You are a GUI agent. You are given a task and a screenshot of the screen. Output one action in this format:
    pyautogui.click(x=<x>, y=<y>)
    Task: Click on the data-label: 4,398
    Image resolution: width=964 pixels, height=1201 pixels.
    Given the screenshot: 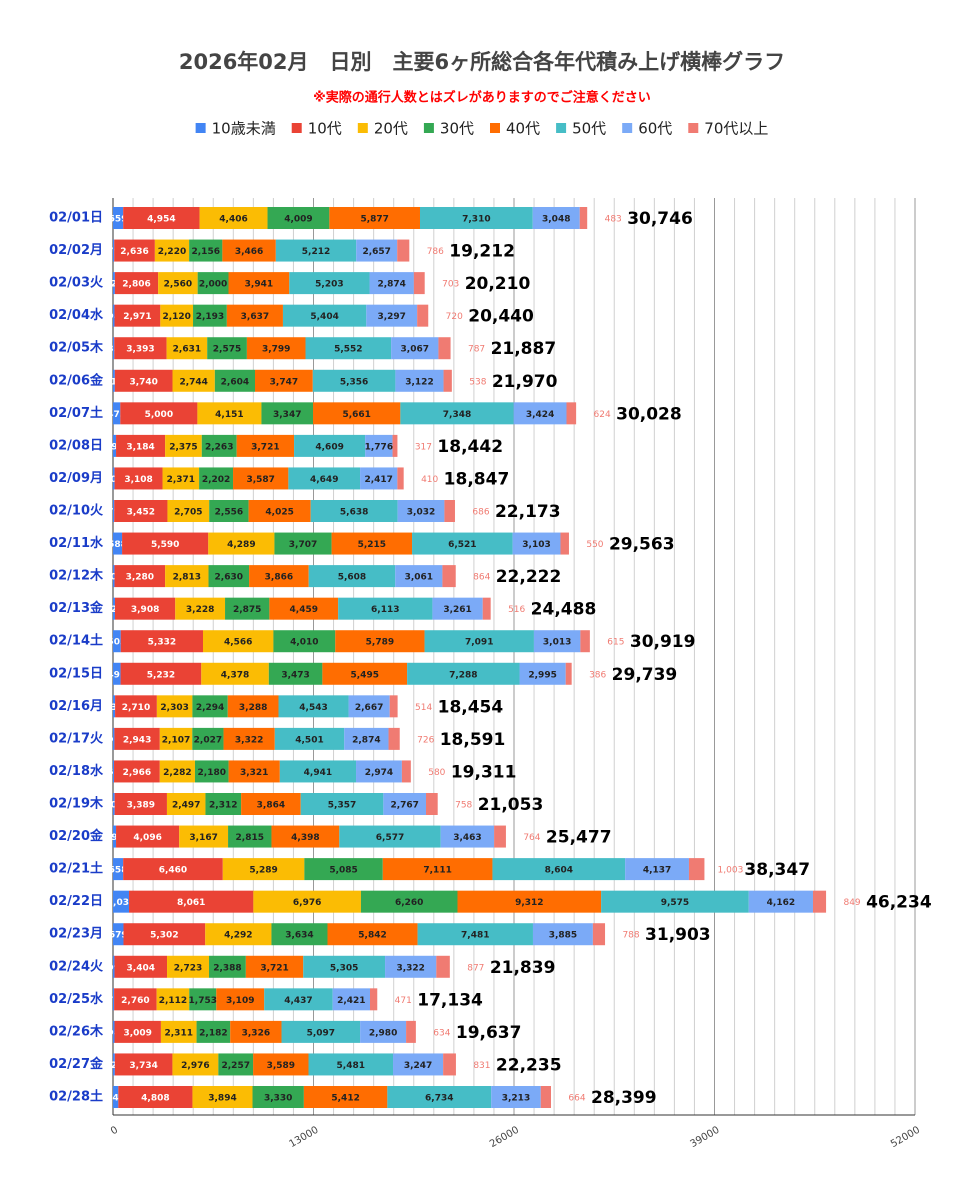 What is the action you would take?
    pyautogui.click(x=305, y=838)
    